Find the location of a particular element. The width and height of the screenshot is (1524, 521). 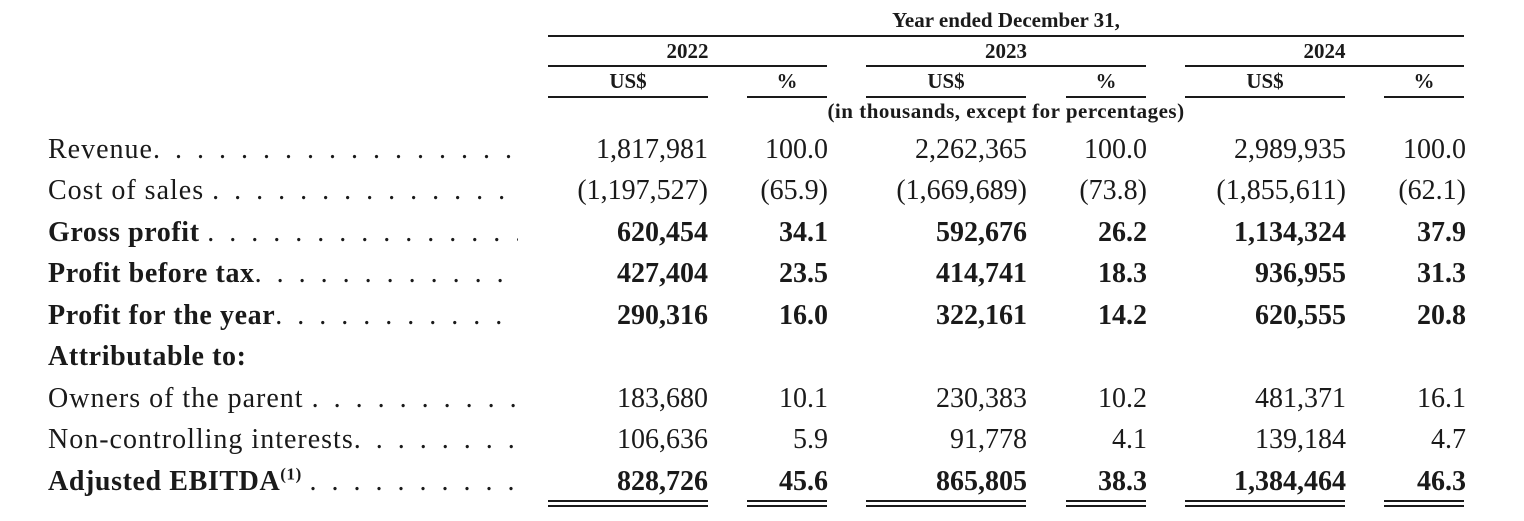

cell-pct-2023: 100.0 is located at coordinates (1115, 149).